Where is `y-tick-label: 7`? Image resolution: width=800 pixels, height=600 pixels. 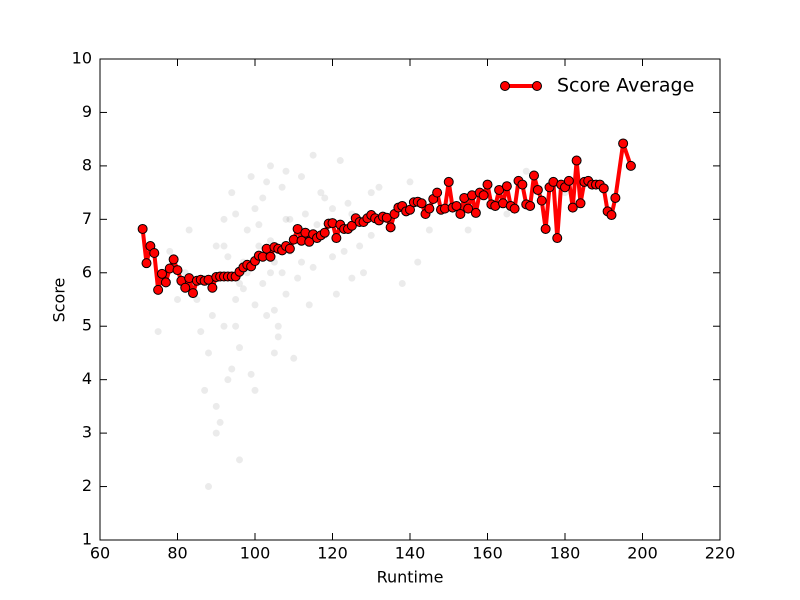 y-tick-label: 7 is located at coordinates (87, 218).